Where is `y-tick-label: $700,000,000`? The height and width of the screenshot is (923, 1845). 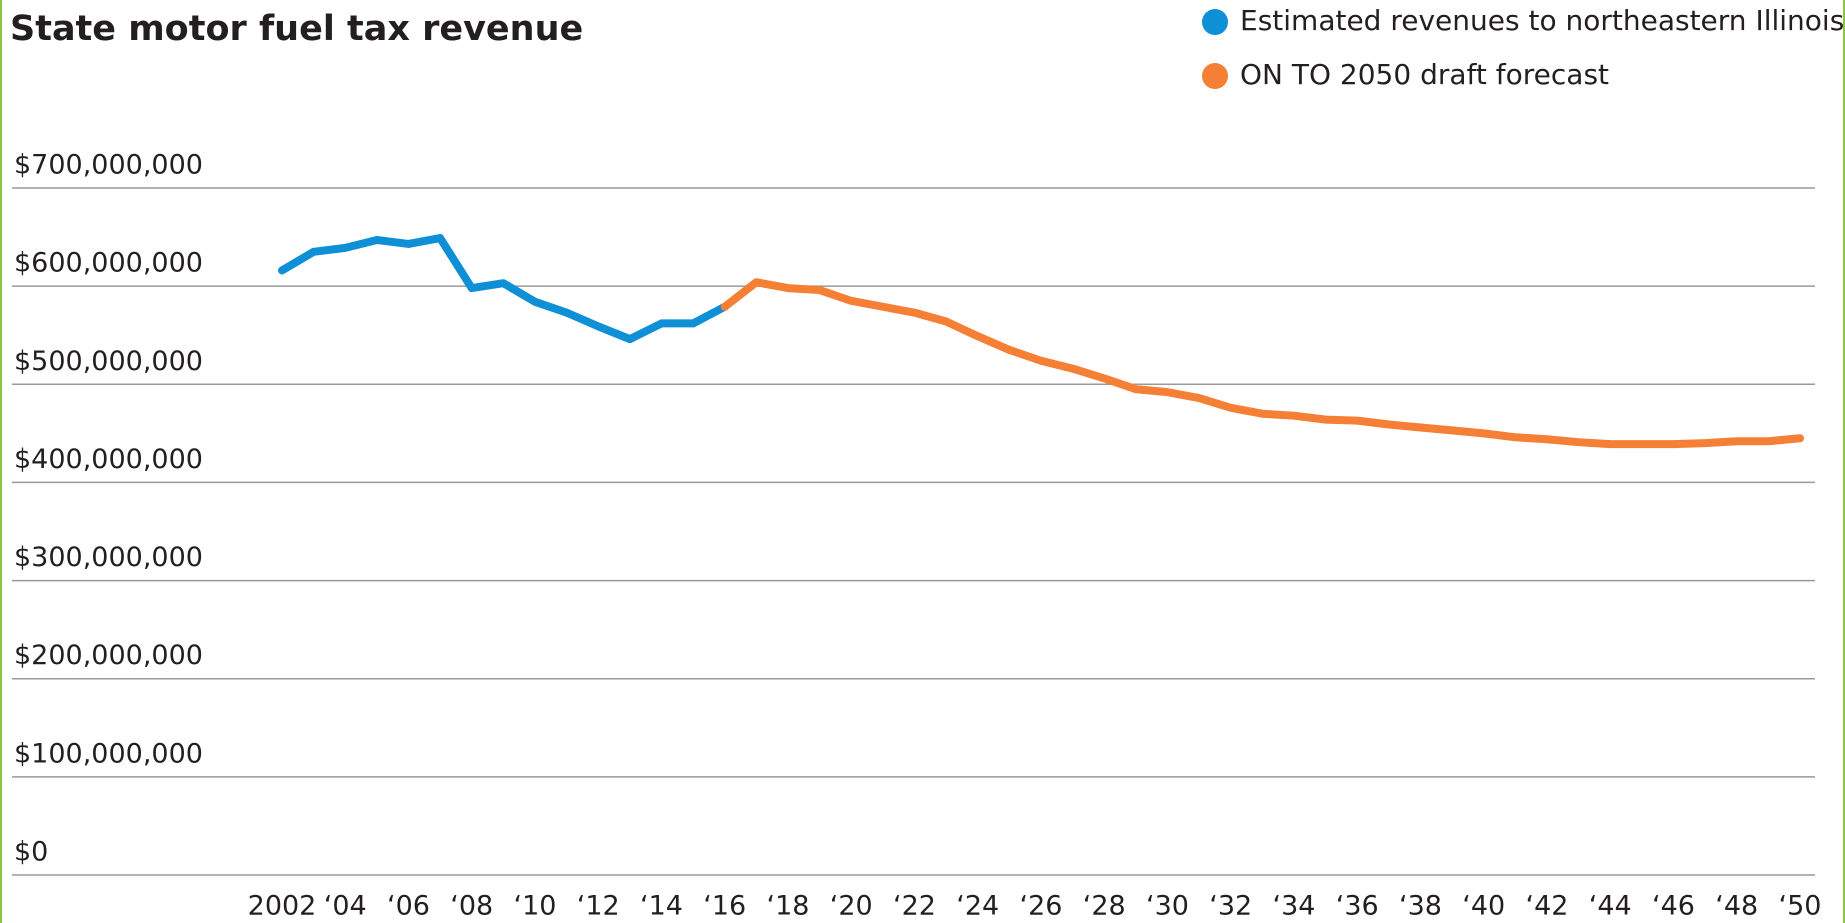
y-tick-label: $700,000,000 is located at coordinates (108, 165).